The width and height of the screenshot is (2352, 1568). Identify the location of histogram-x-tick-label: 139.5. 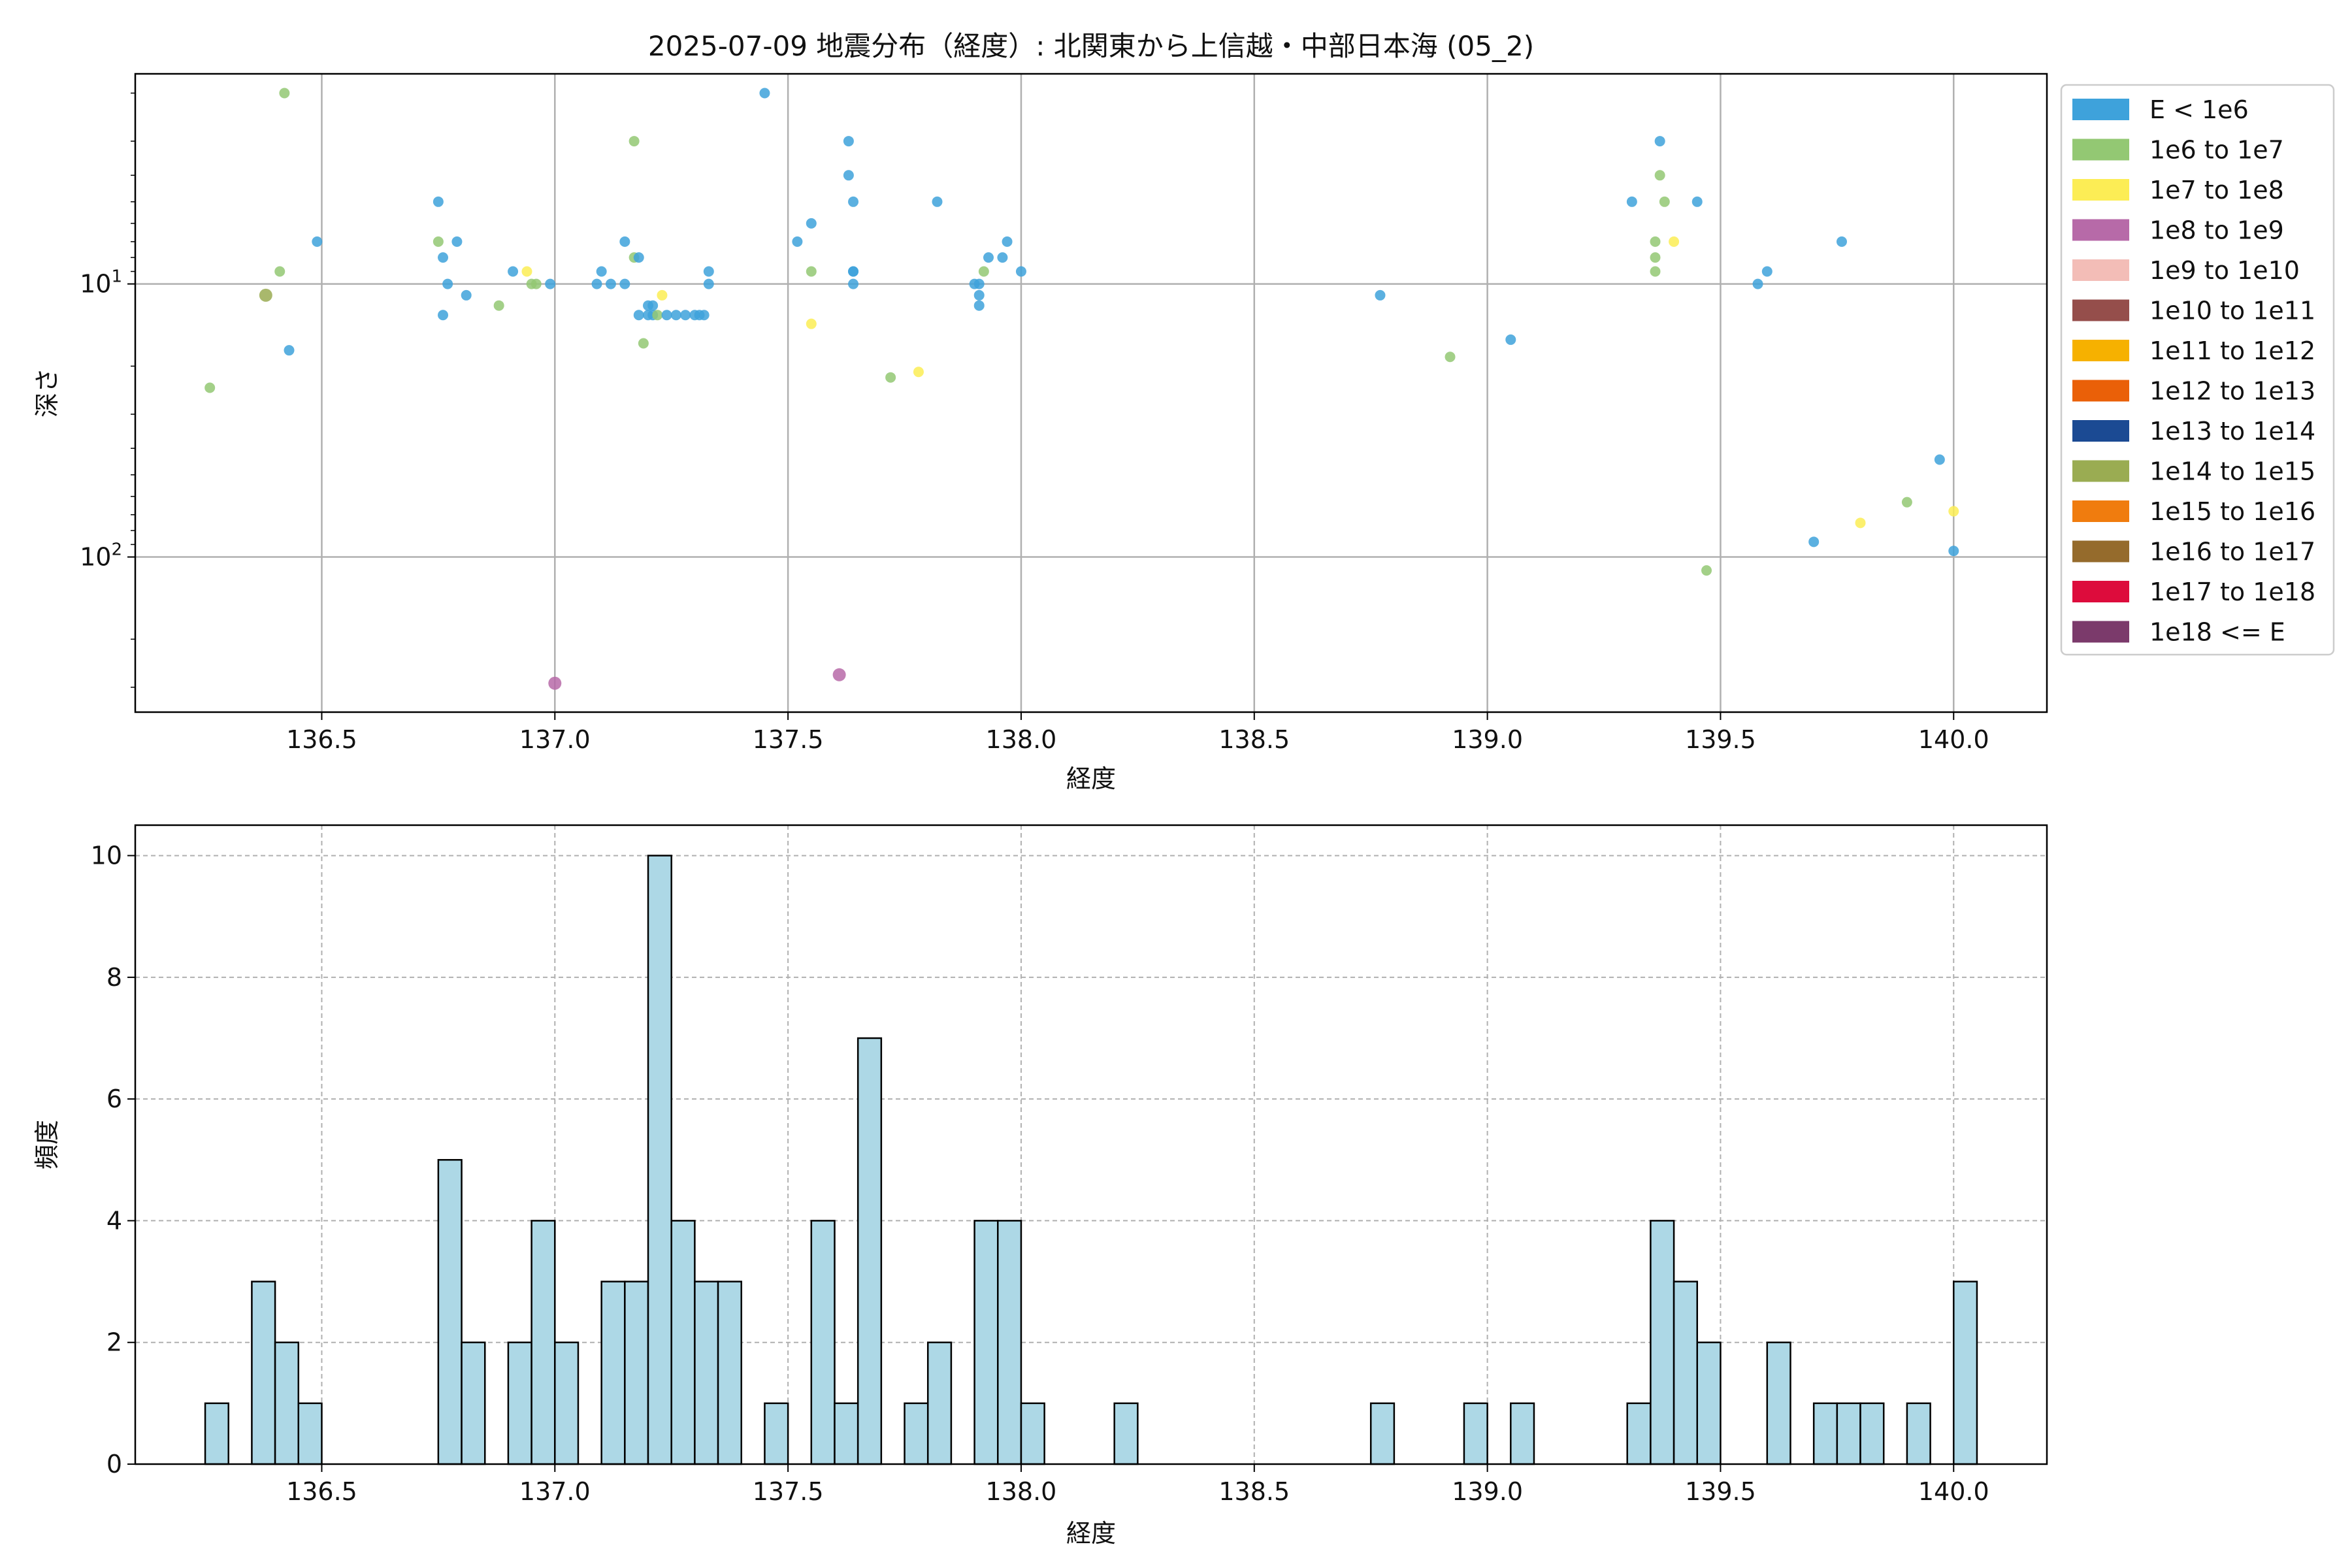
(1720, 1491).